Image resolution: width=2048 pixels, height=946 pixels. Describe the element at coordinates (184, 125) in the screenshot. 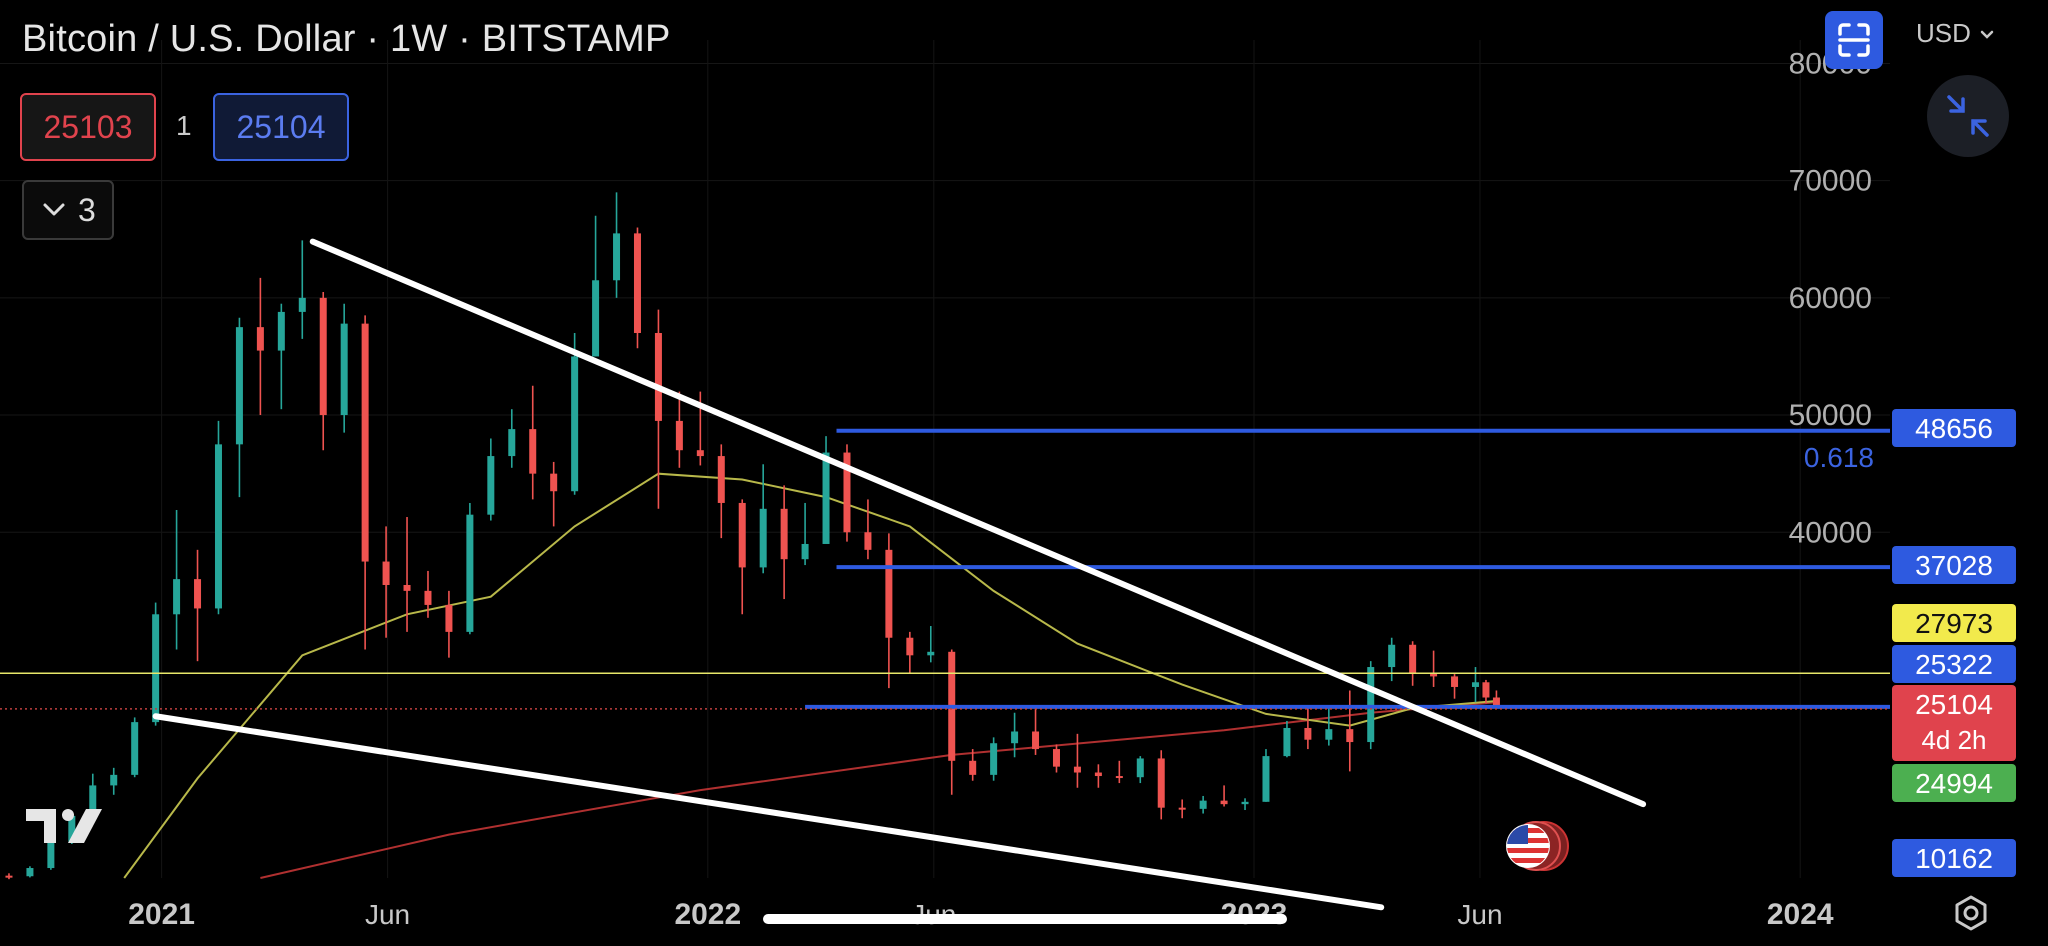

I see `order-quantity: 1` at that location.